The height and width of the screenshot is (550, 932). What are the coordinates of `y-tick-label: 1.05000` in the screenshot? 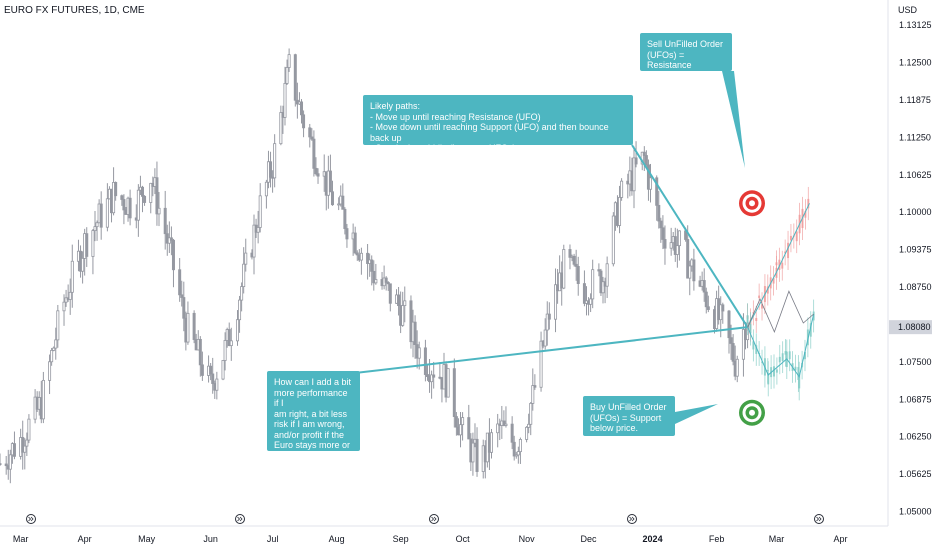 It's located at (915, 512).